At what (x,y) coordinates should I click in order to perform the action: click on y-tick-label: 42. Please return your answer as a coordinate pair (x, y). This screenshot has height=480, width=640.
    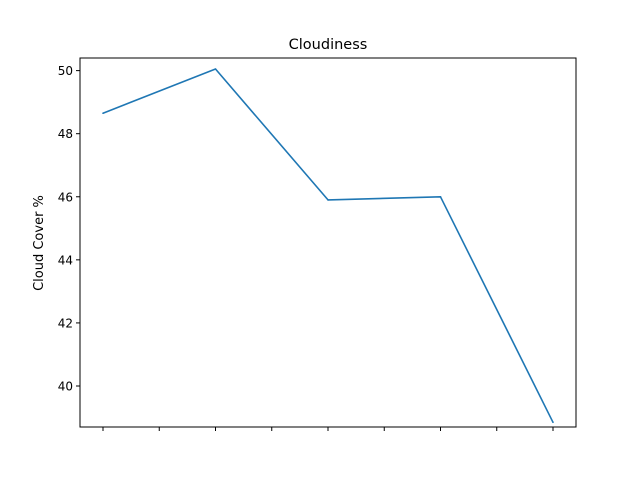
    Looking at the image, I should click on (65, 323).